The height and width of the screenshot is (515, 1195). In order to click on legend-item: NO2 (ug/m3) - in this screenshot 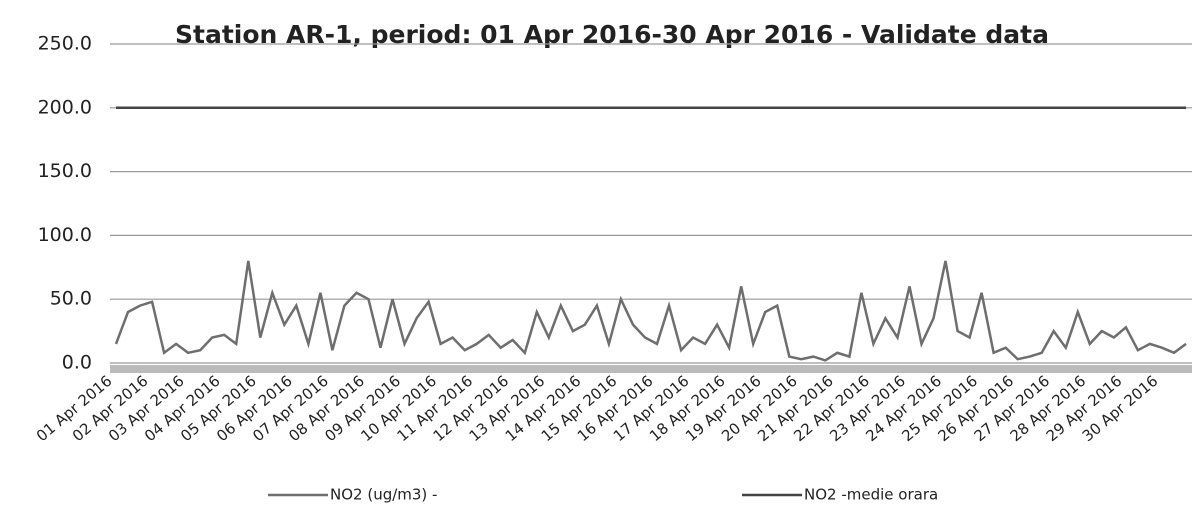, I will do `click(352, 495)`.